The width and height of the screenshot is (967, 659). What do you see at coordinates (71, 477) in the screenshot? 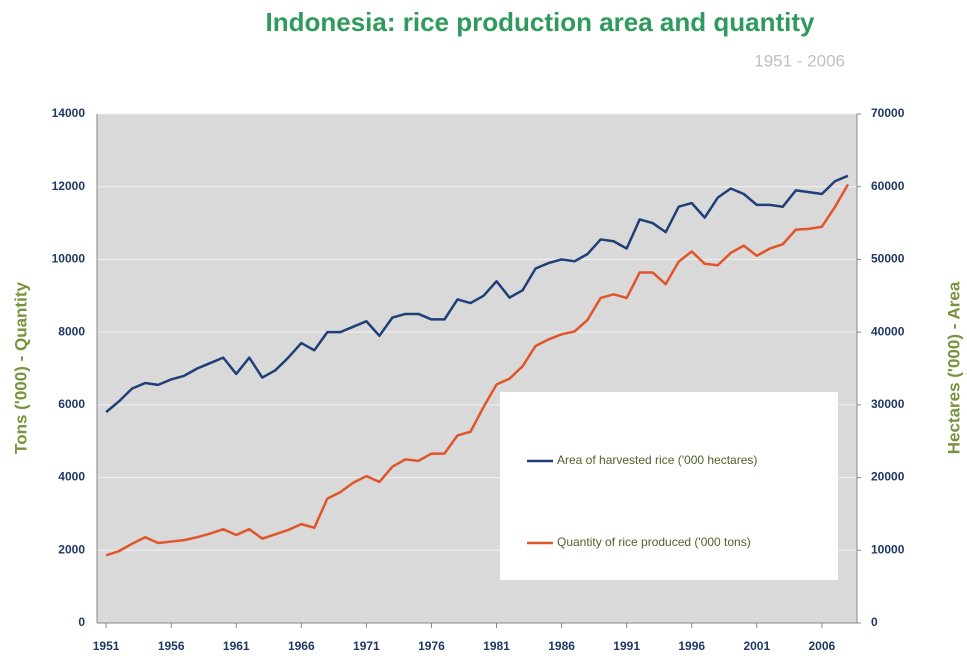
I see `y-tick-label: 4000` at bounding box center [71, 477].